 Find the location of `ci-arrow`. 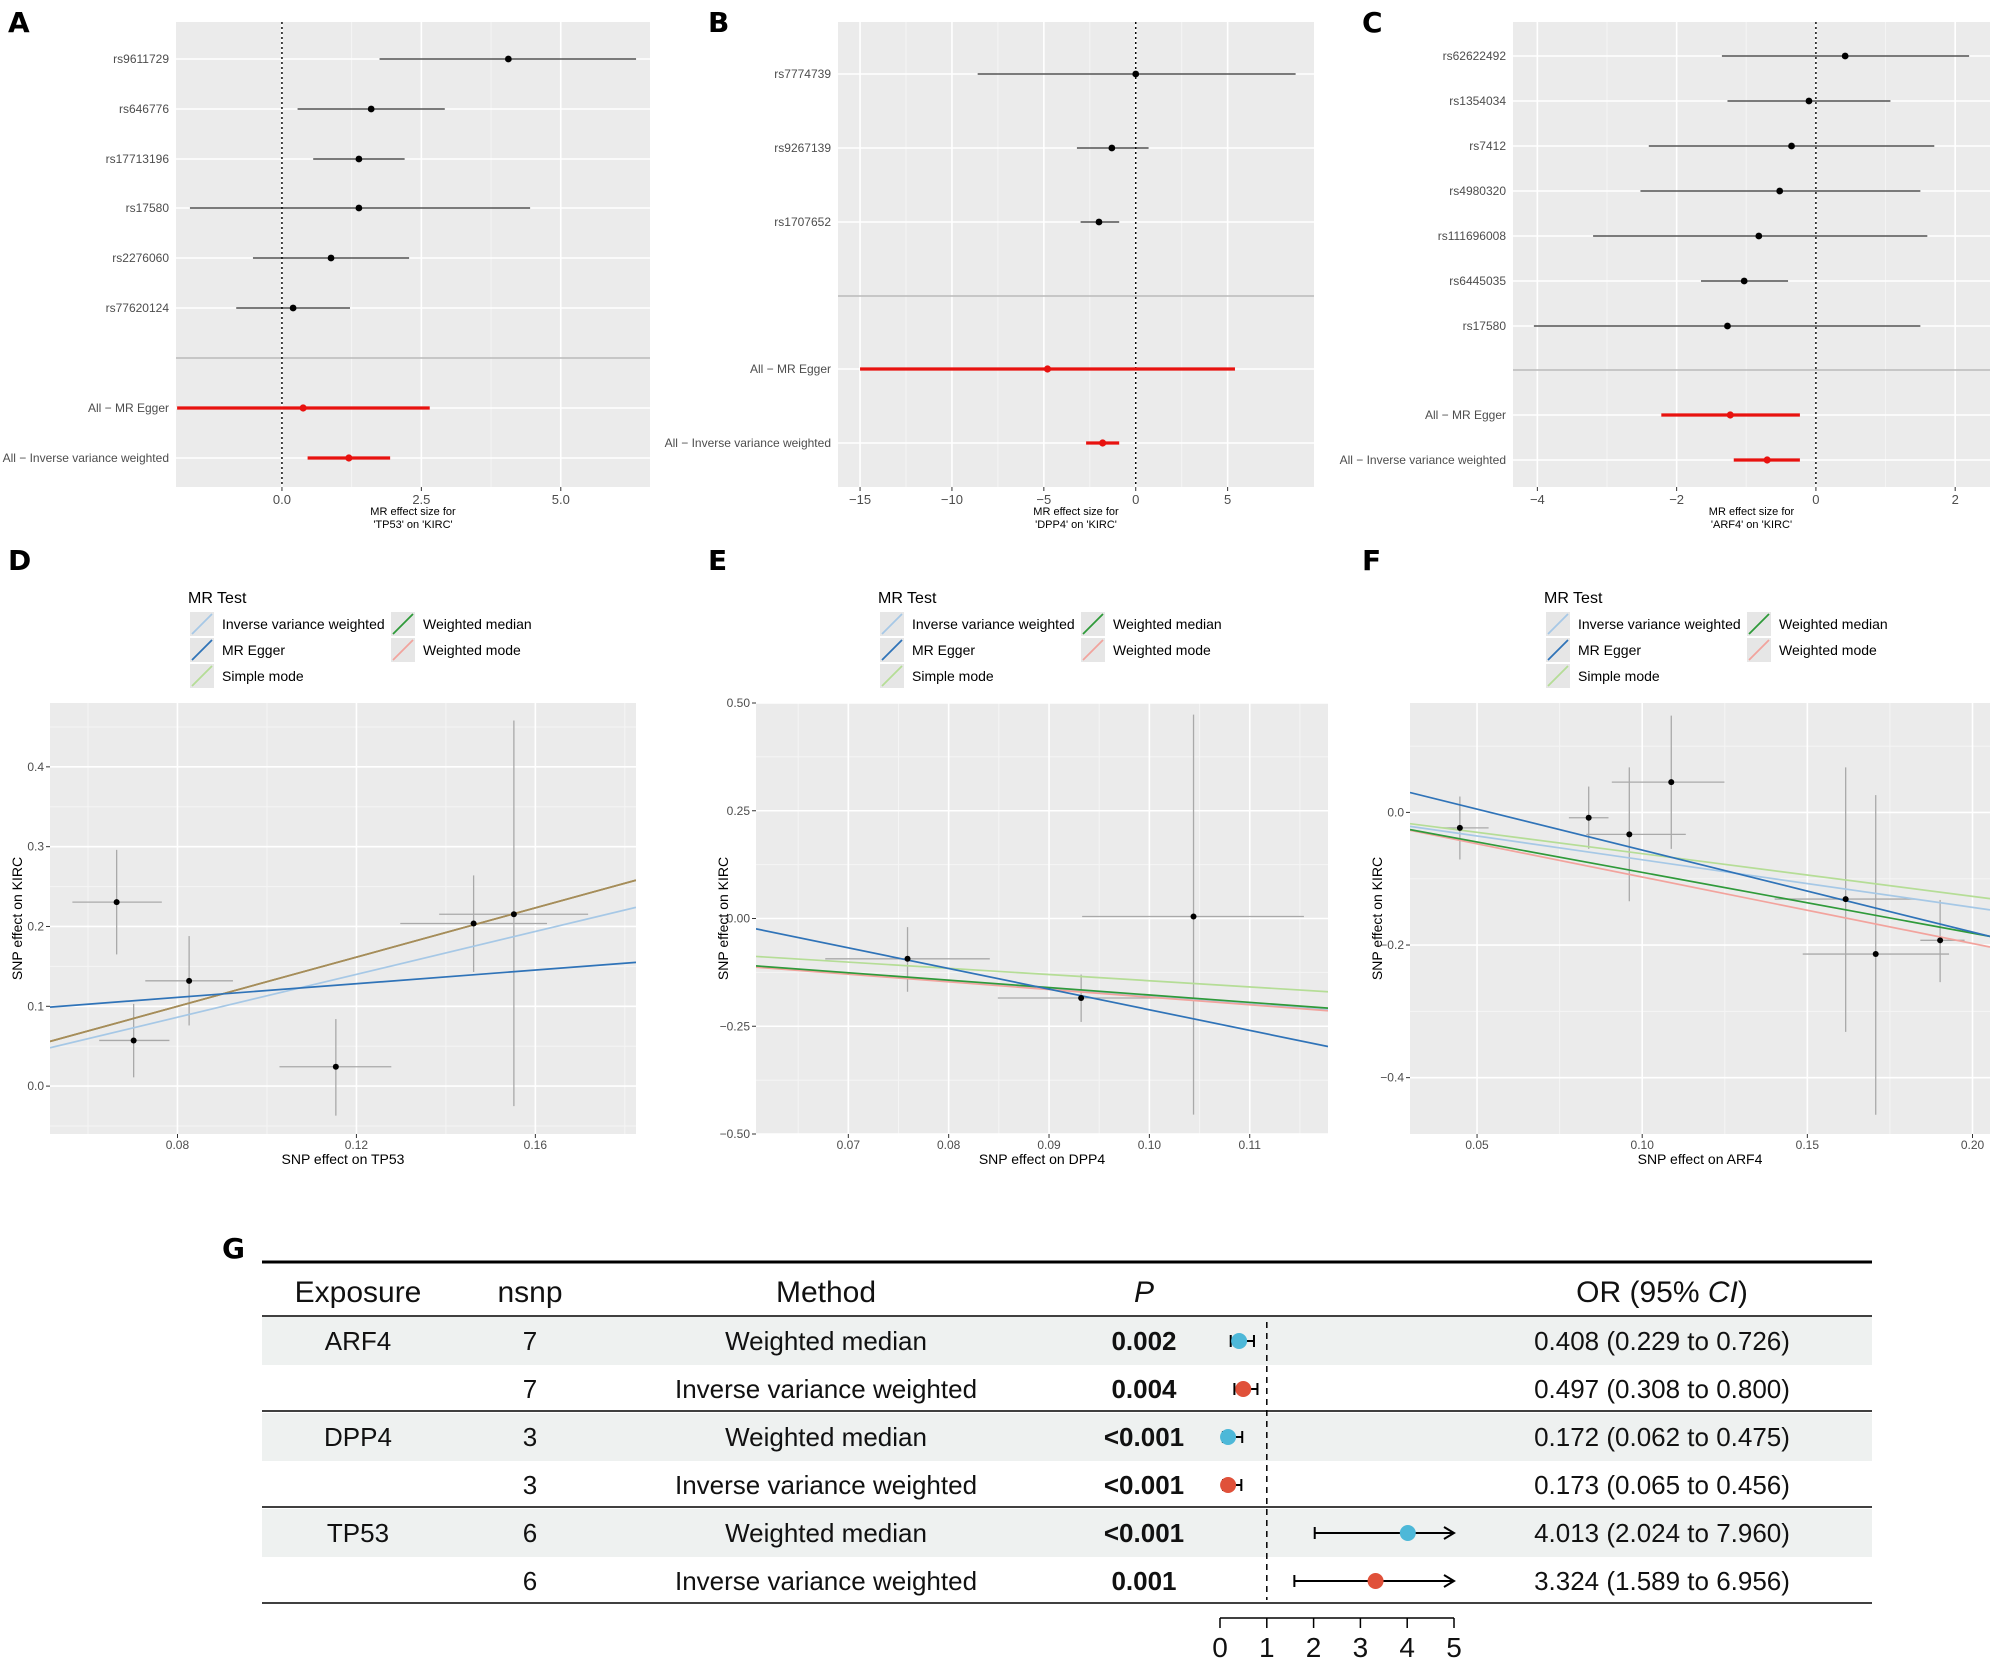

ci-arrow is located at coordinates (1449, 1533).